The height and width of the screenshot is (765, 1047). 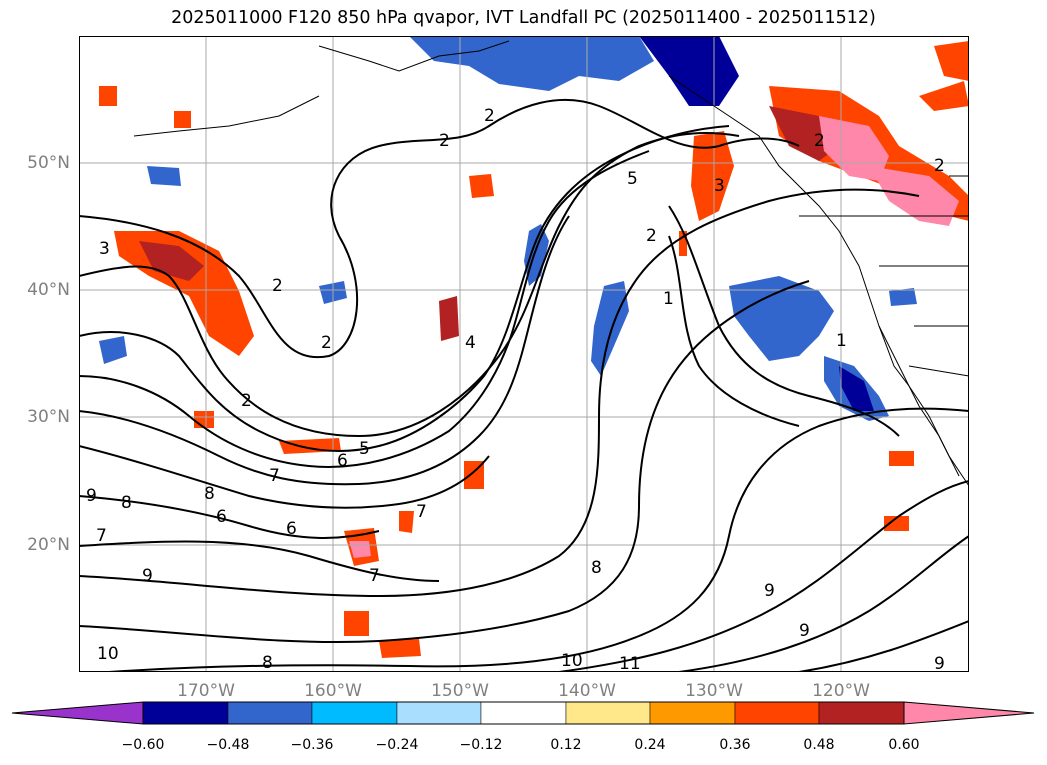 I want to click on colorbar-min-extension, so click(x=77, y=713).